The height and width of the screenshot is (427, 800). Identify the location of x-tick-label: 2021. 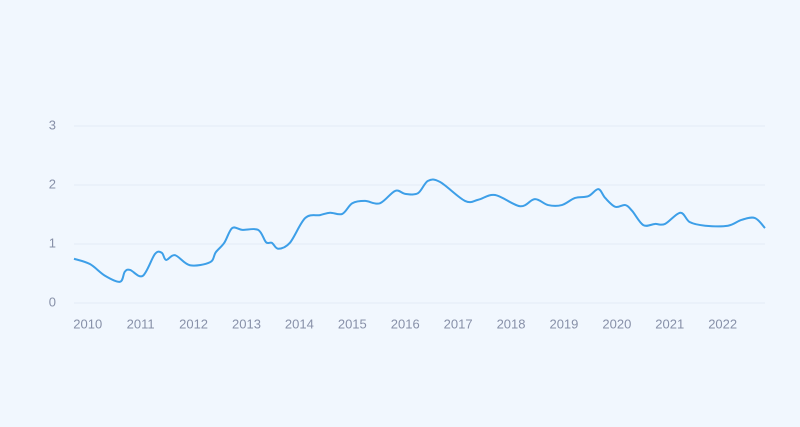
(669, 323).